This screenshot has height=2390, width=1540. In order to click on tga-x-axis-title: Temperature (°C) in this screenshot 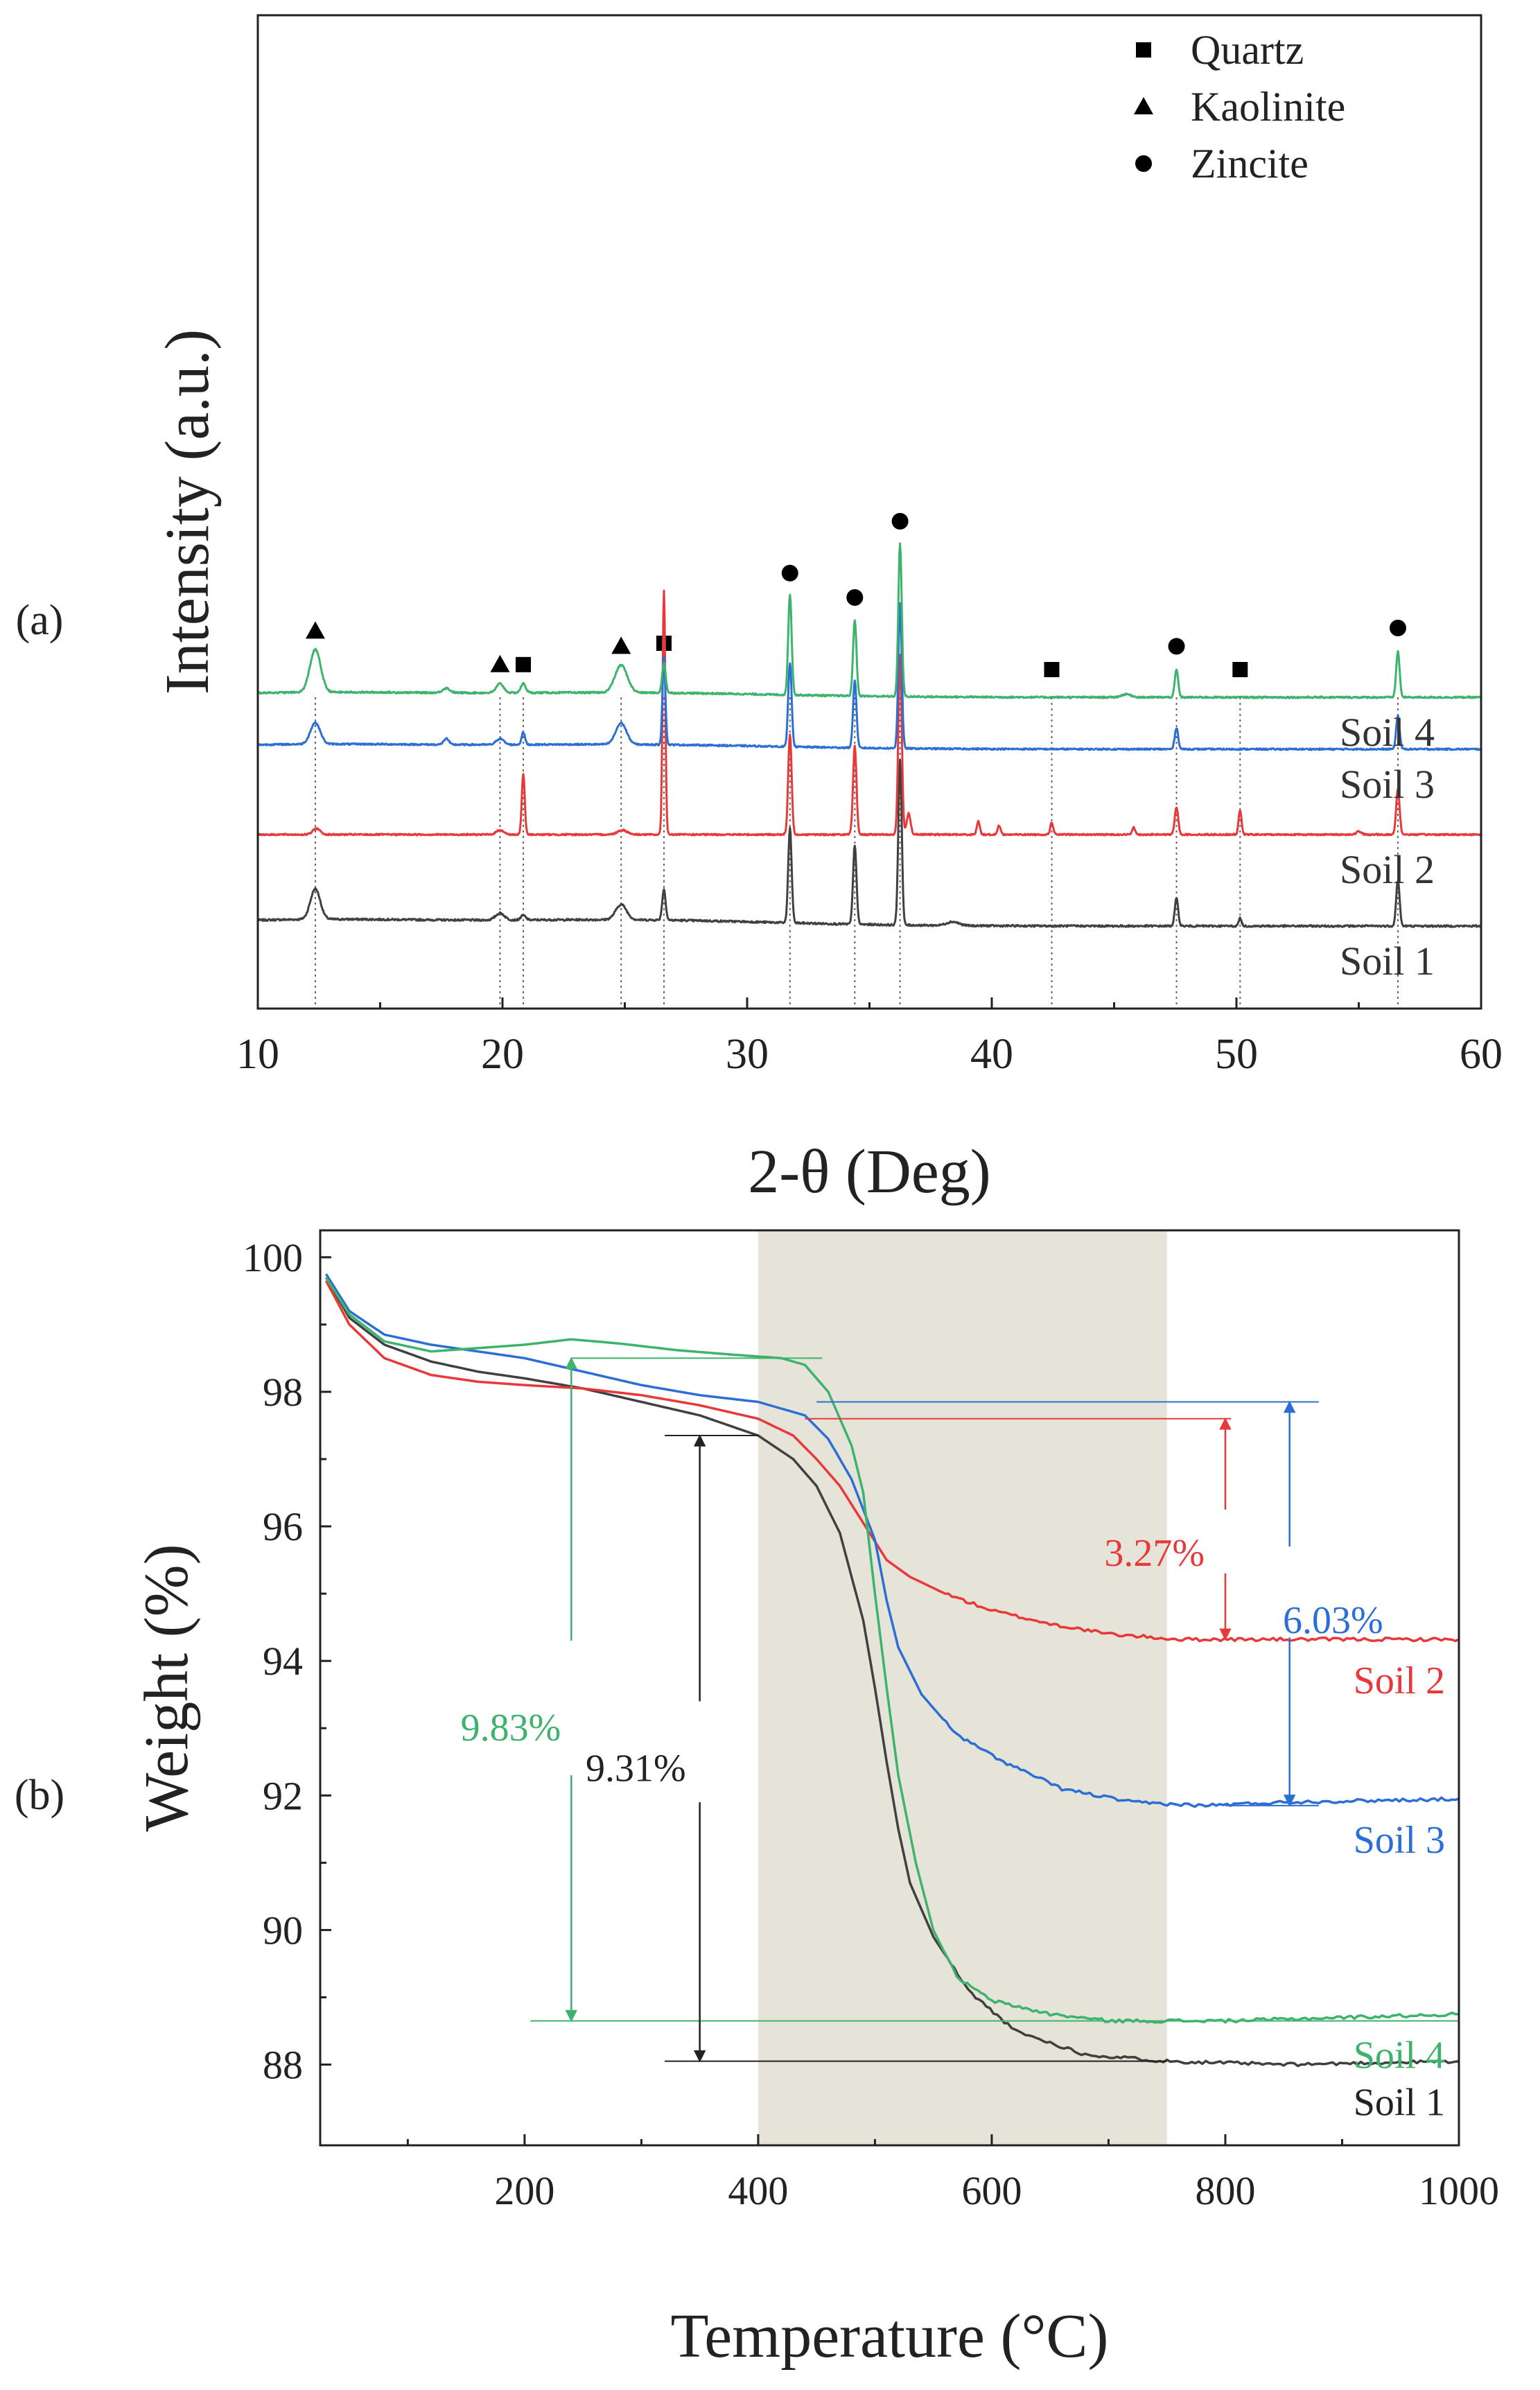, I will do `click(890, 2336)`.